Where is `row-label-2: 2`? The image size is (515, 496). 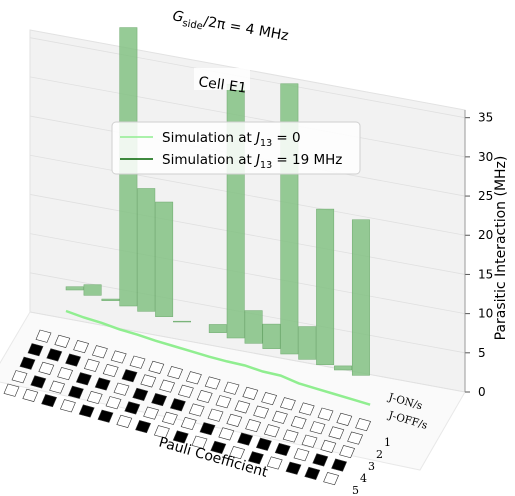
row-label-2: 2 is located at coordinates (379, 454).